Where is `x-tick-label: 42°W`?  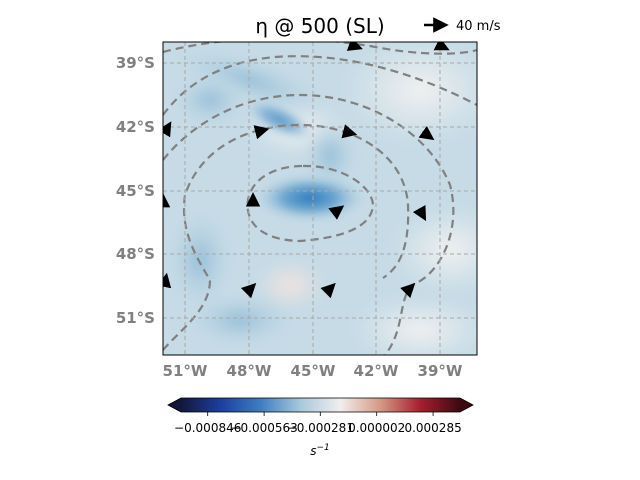 x-tick-label: 42°W is located at coordinates (376, 371).